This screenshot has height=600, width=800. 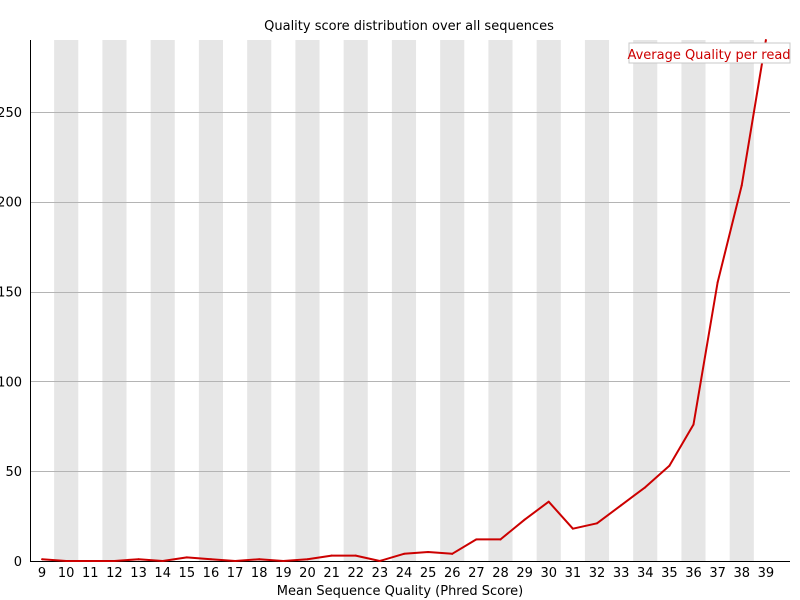 What do you see at coordinates (11, 203) in the screenshot?
I see `y-tick-200: 200` at bounding box center [11, 203].